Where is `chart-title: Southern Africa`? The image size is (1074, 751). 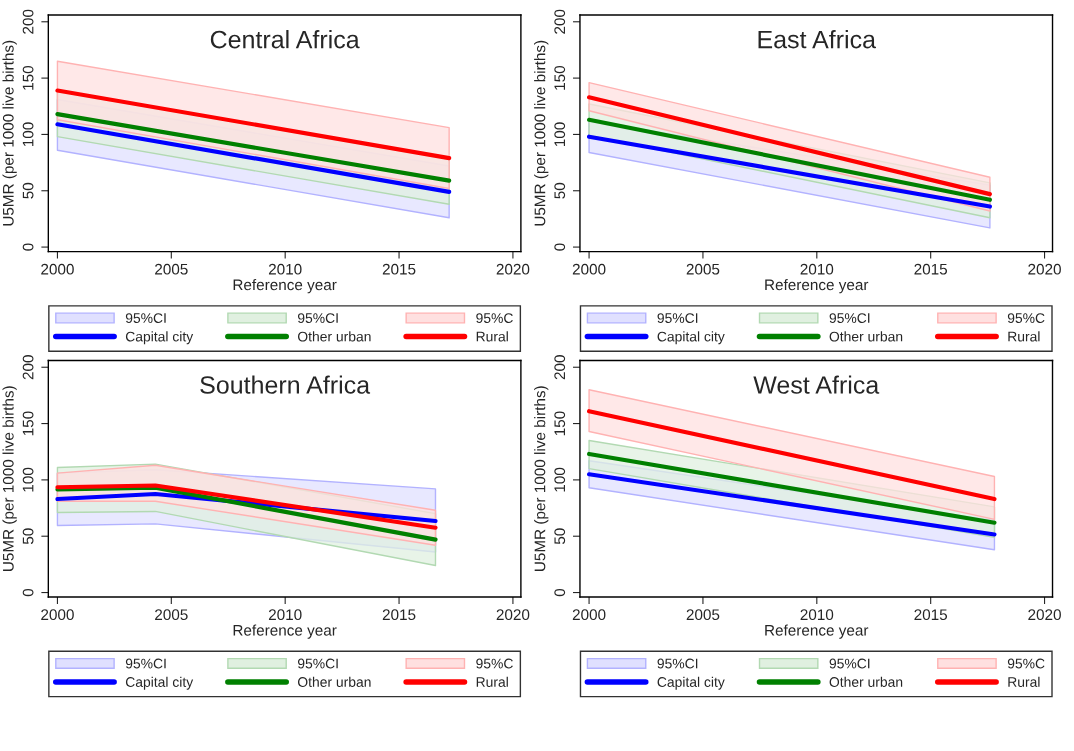 chart-title: Southern Africa is located at coordinates (285, 384).